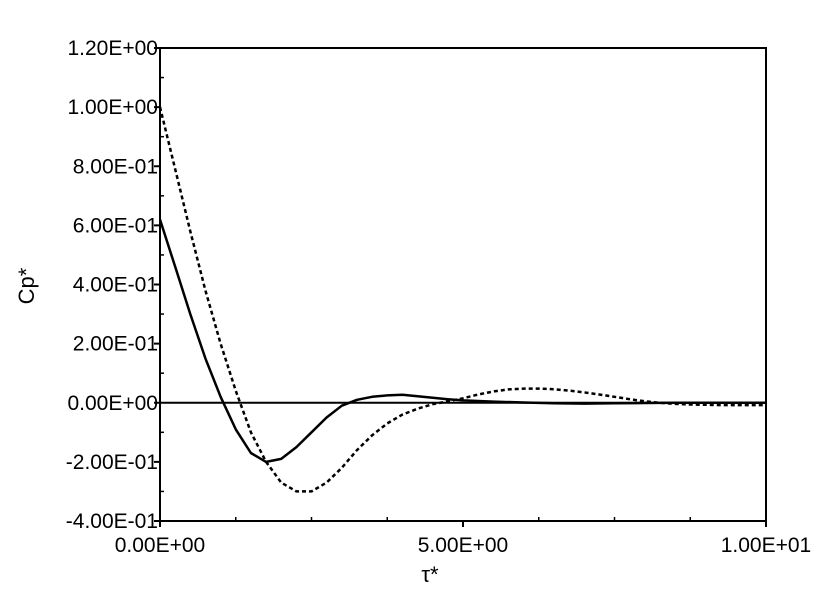 Image resolution: width=840 pixels, height=595 pixels. Describe the element at coordinates (115, 166) in the screenshot. I see `y-tick-label: 8.00E-01` at that location.